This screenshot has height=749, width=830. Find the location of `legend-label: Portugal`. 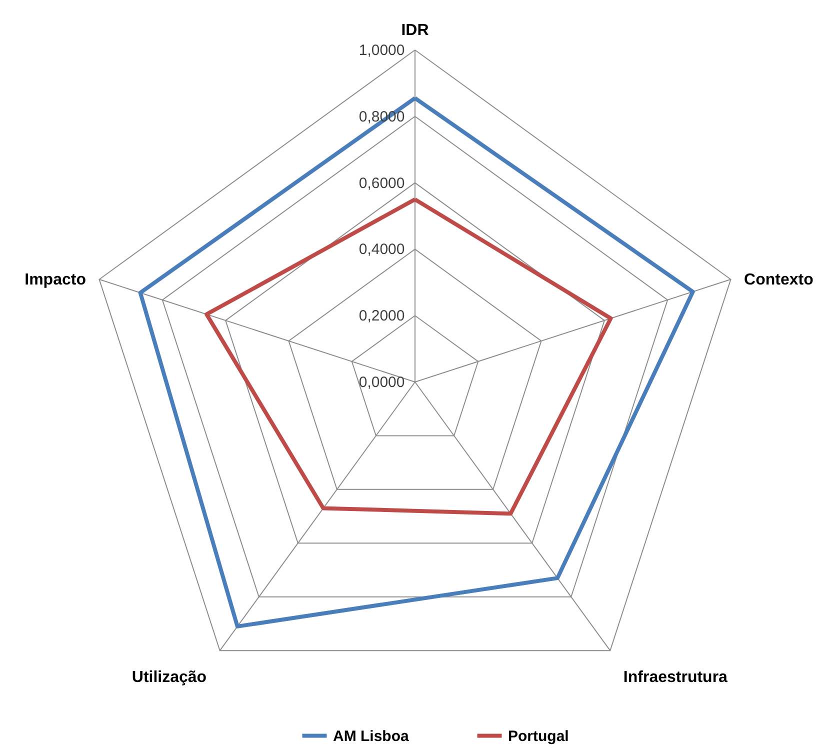

legend-label: Portugal is located at coordinates (538, 736).